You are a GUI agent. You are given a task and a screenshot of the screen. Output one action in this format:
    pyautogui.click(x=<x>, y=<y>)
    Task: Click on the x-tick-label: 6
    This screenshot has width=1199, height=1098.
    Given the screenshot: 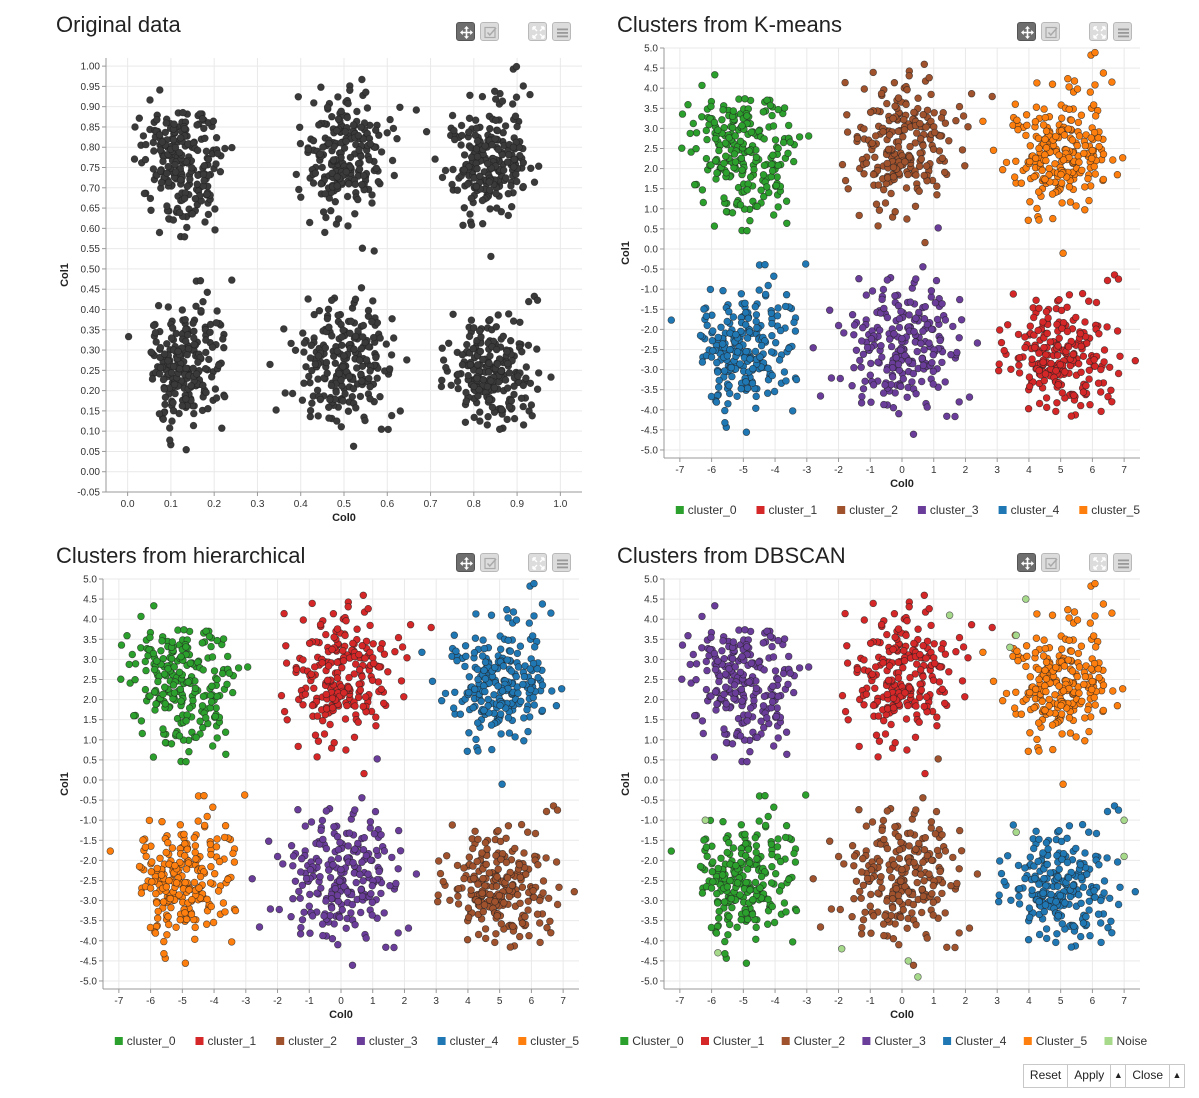 What is the action you would take?
    pyautogui.click(x=1093, y=1001)
    